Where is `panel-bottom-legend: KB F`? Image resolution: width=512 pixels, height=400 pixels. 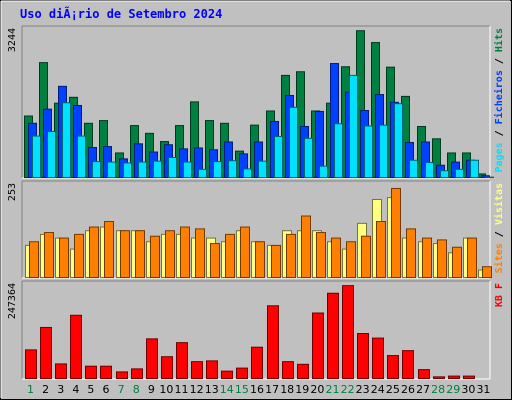
panel-bottom-legend: KB F is located at coordinates (499, 295).